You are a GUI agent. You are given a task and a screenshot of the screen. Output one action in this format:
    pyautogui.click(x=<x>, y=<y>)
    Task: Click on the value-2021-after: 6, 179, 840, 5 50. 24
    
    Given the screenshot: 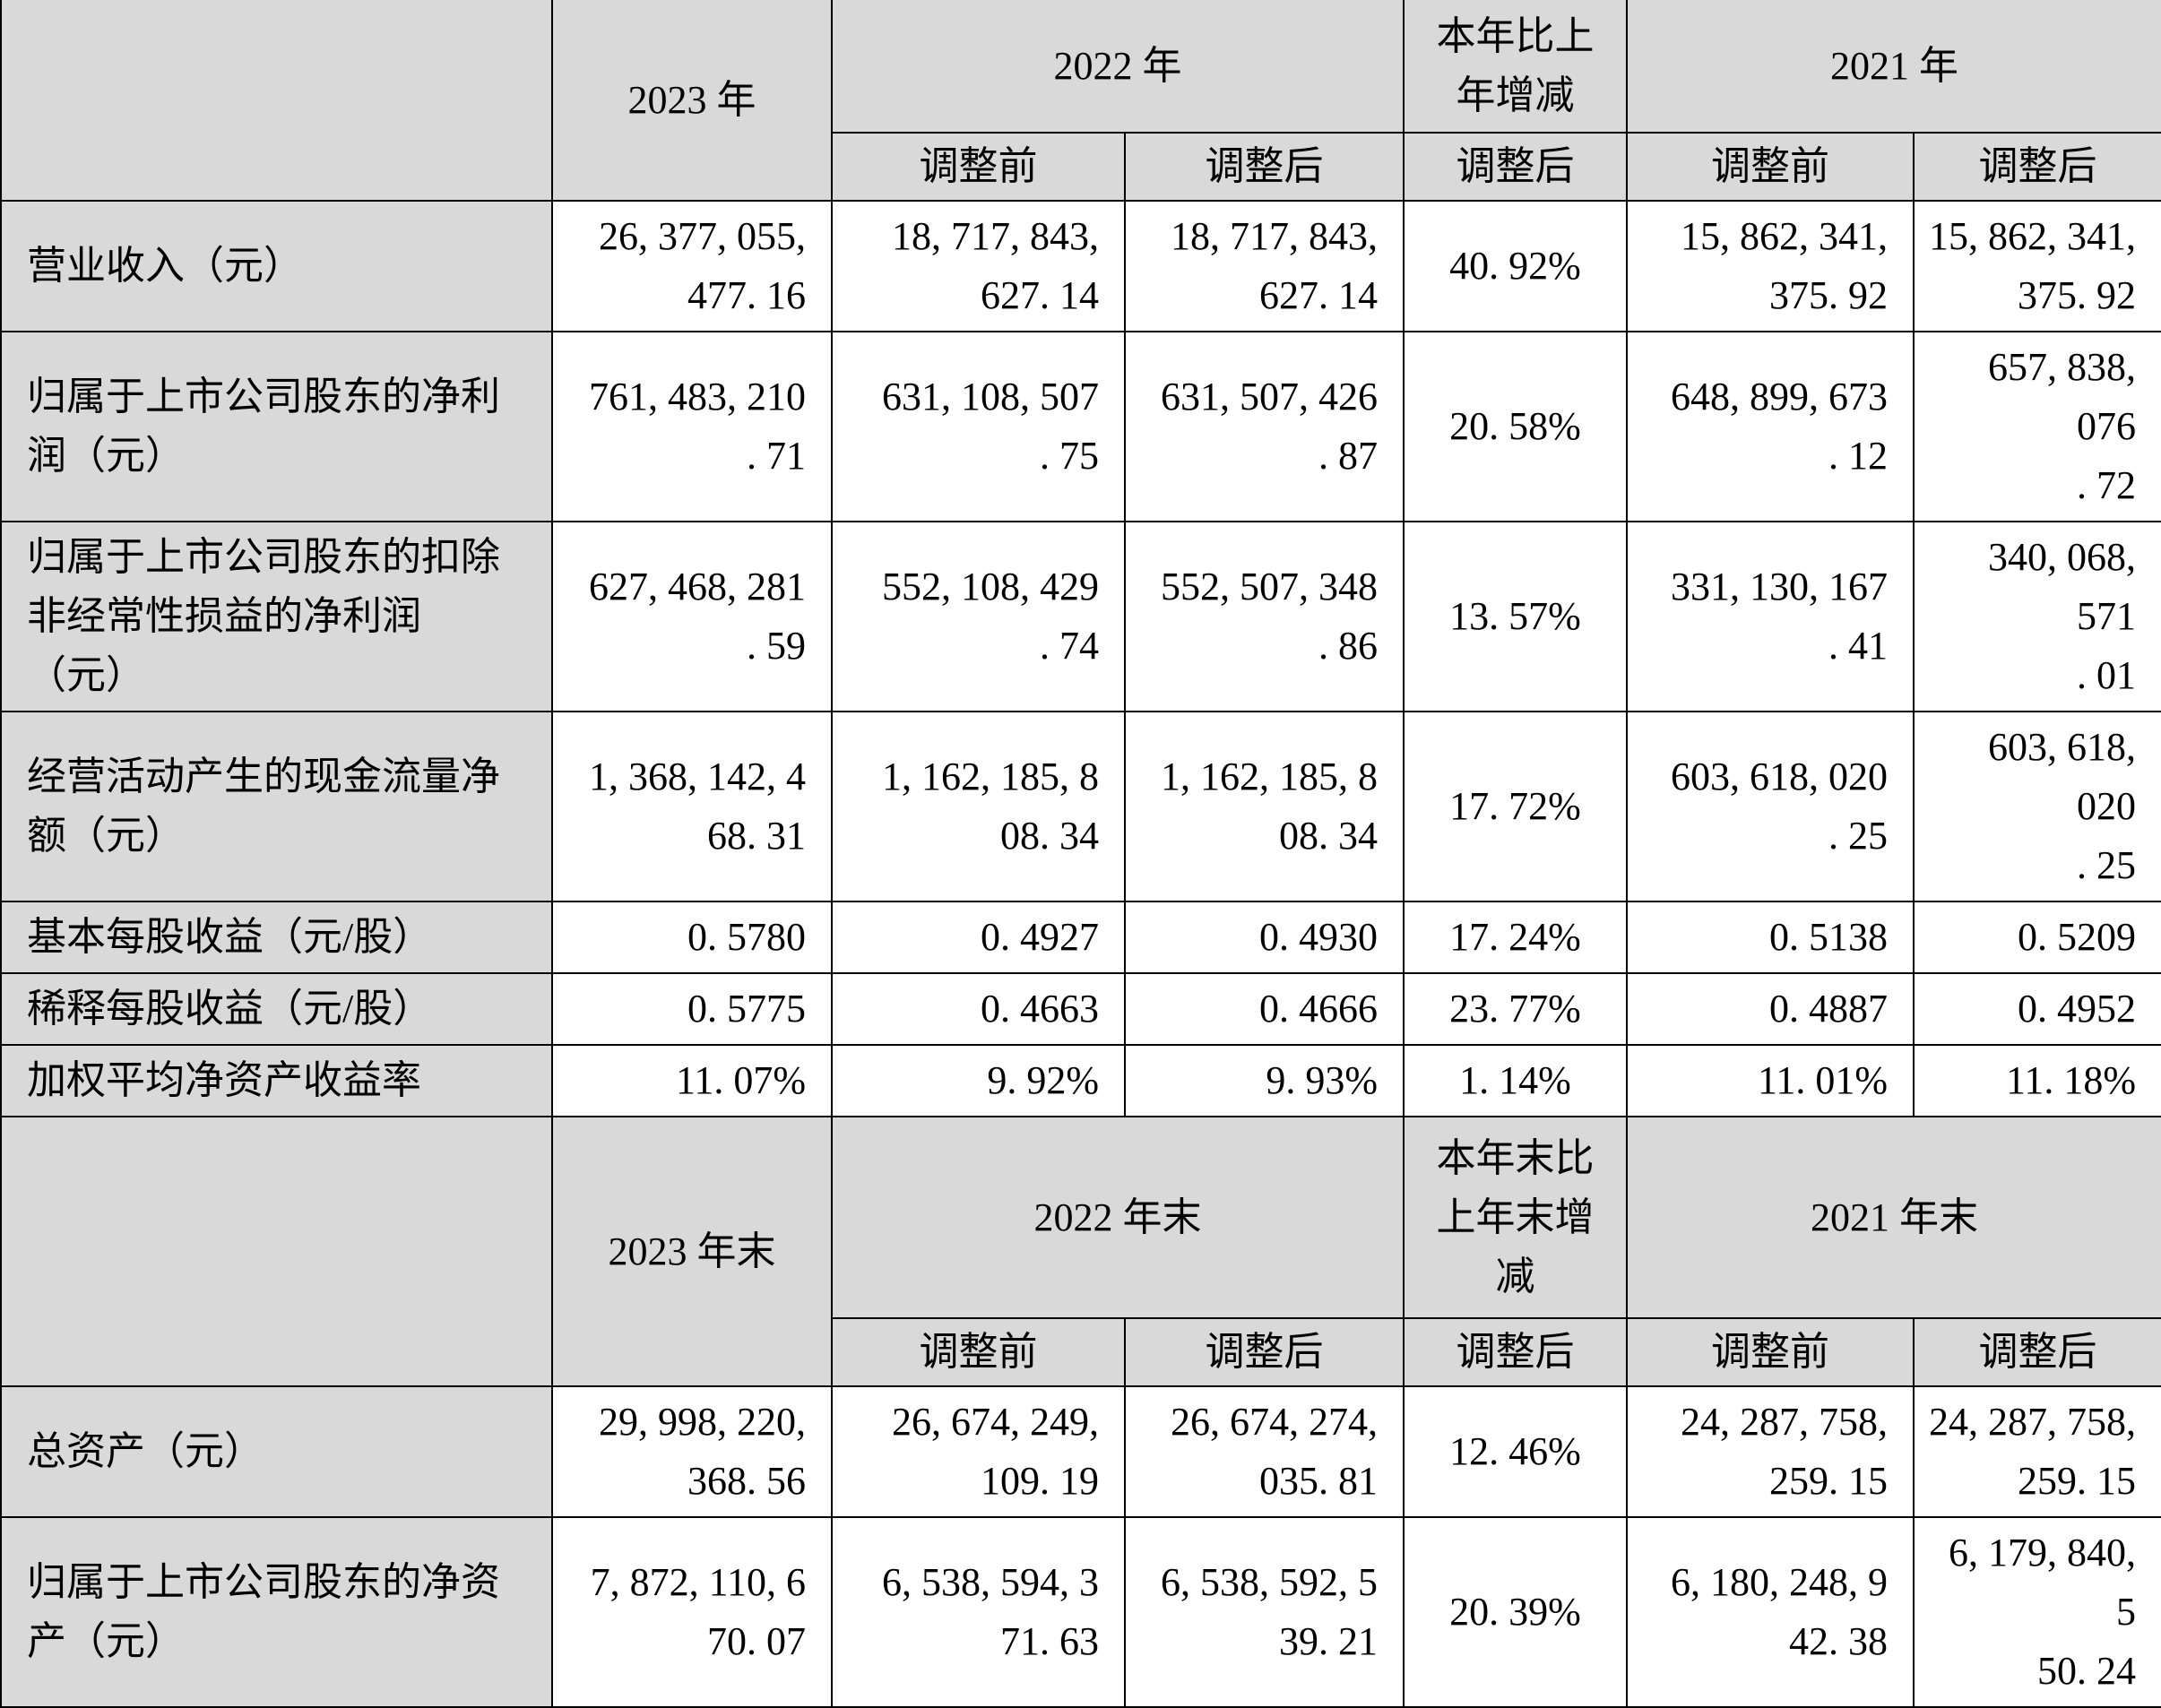 What is the action you would take?
    pyautogui.click(x=2037, y=1612)
    